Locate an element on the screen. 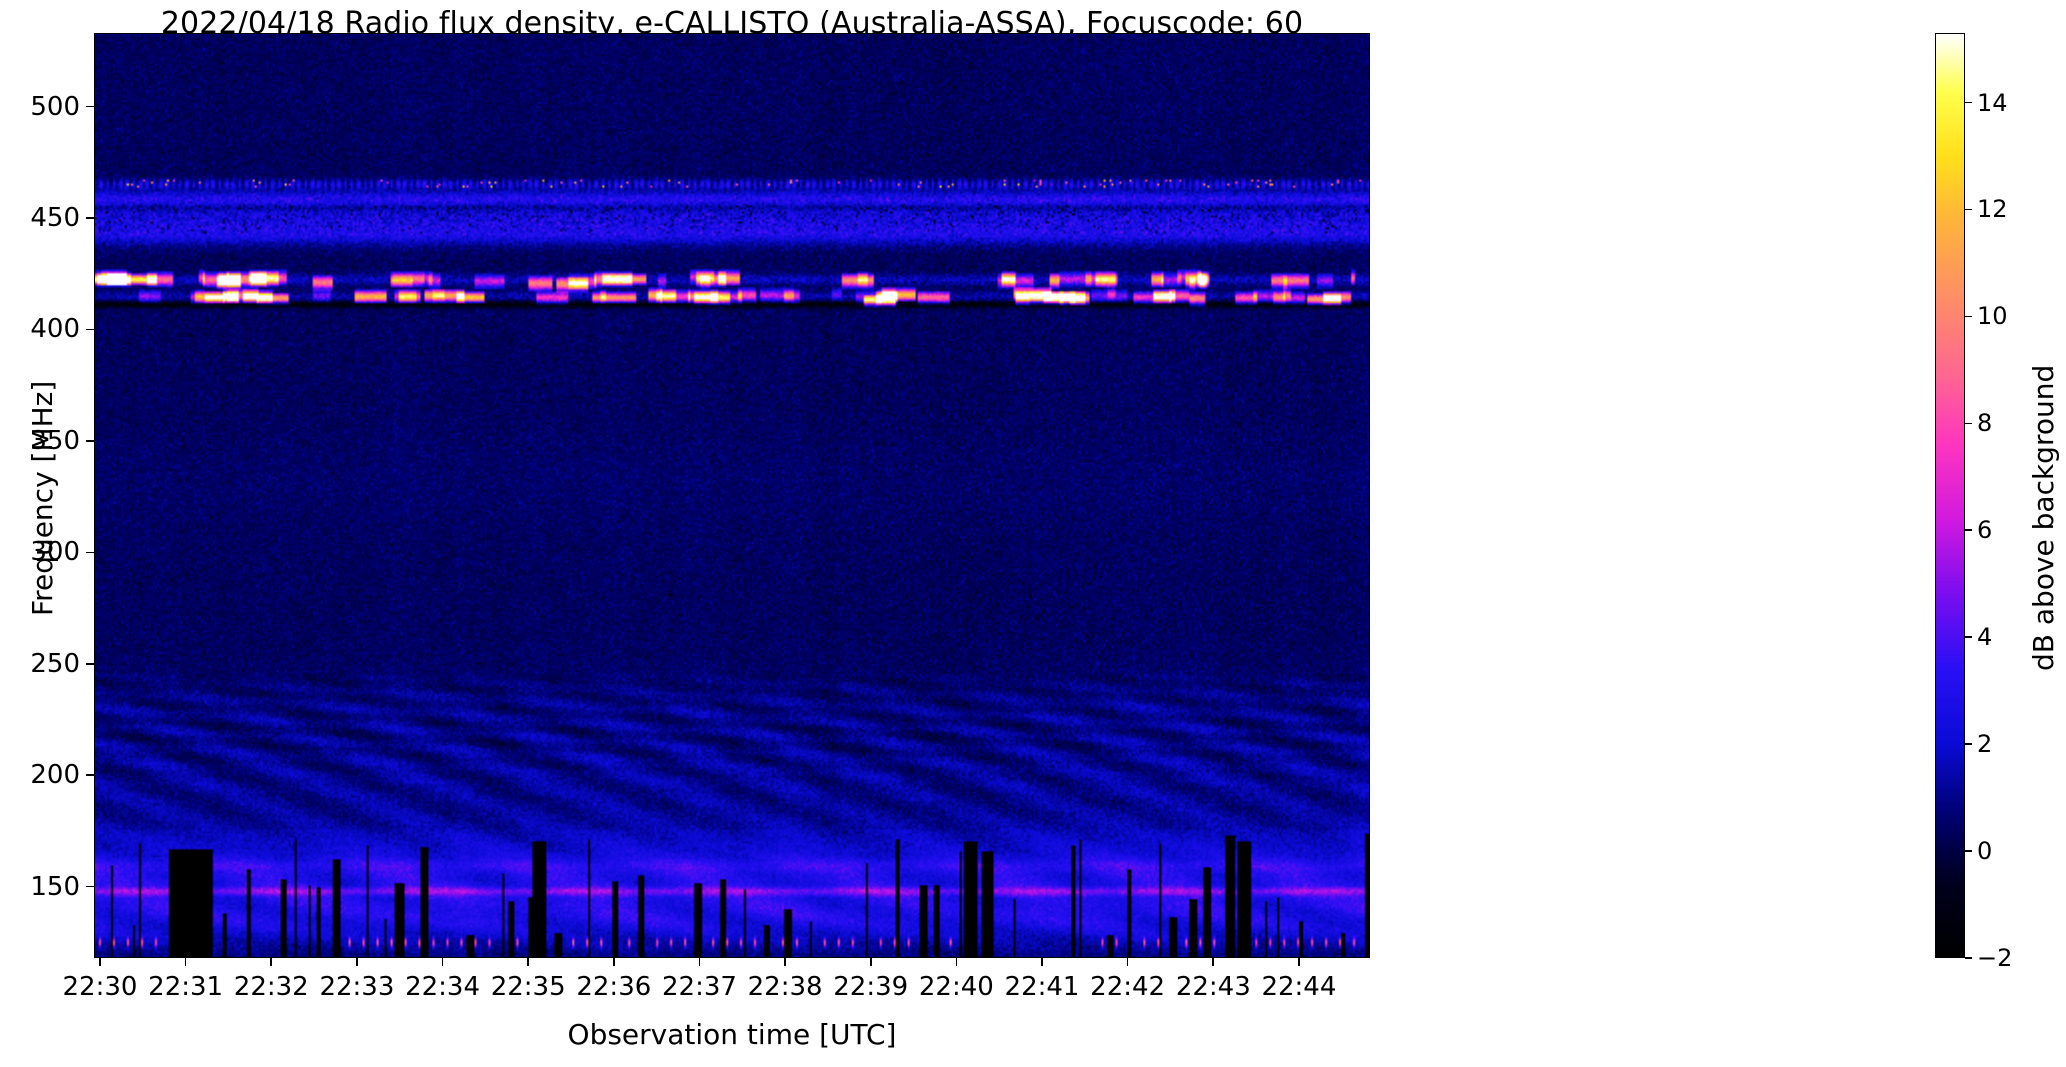  x-tick-label: 22:36 is located at coordinates (614, 987).